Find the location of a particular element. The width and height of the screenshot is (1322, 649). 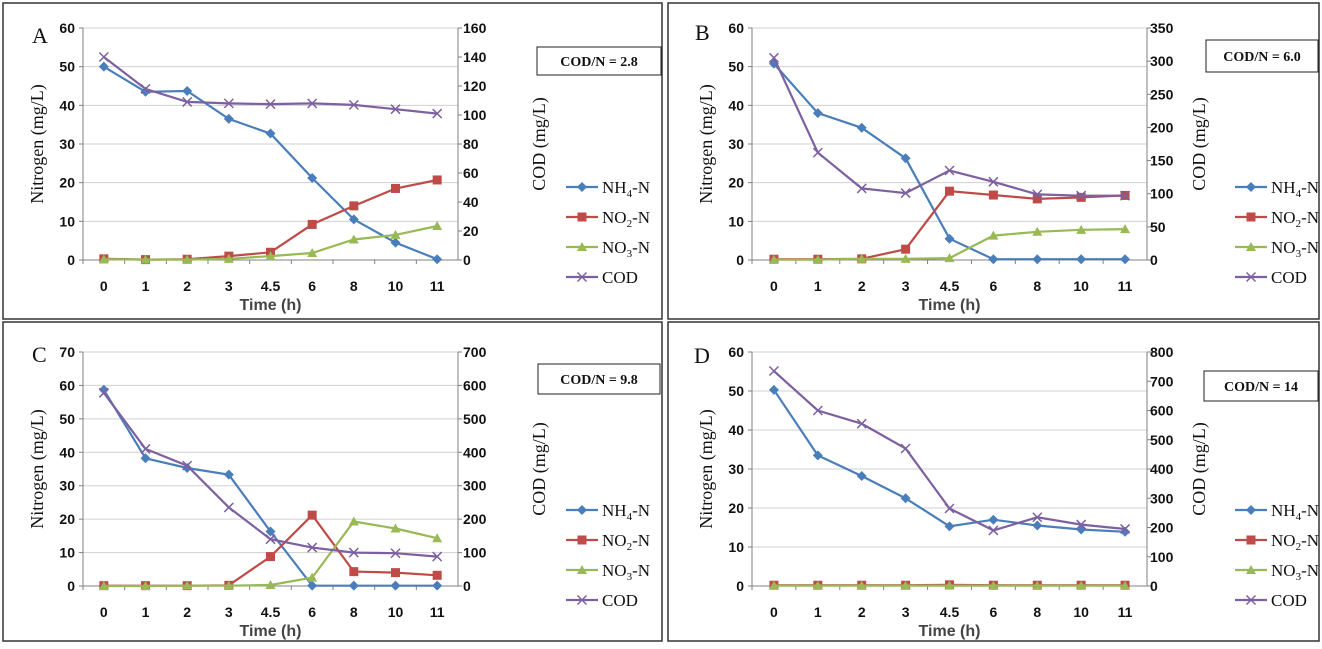

y2-tick-label: 80 is located at coordinates (471, 144).